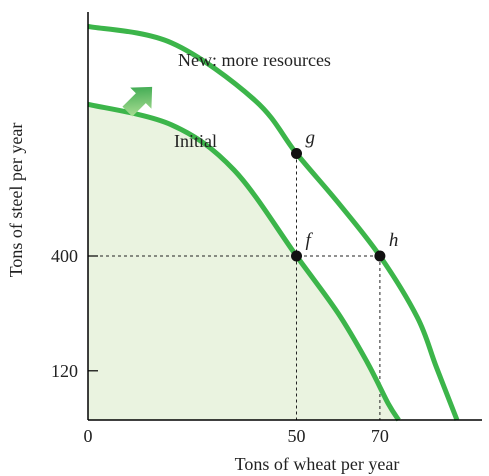 This screenshot has height=476, width=489. Describe the element at coordinates (317, 464) in the screenshot. I see `x-axis-label: Tons of wheat per year` at that location.